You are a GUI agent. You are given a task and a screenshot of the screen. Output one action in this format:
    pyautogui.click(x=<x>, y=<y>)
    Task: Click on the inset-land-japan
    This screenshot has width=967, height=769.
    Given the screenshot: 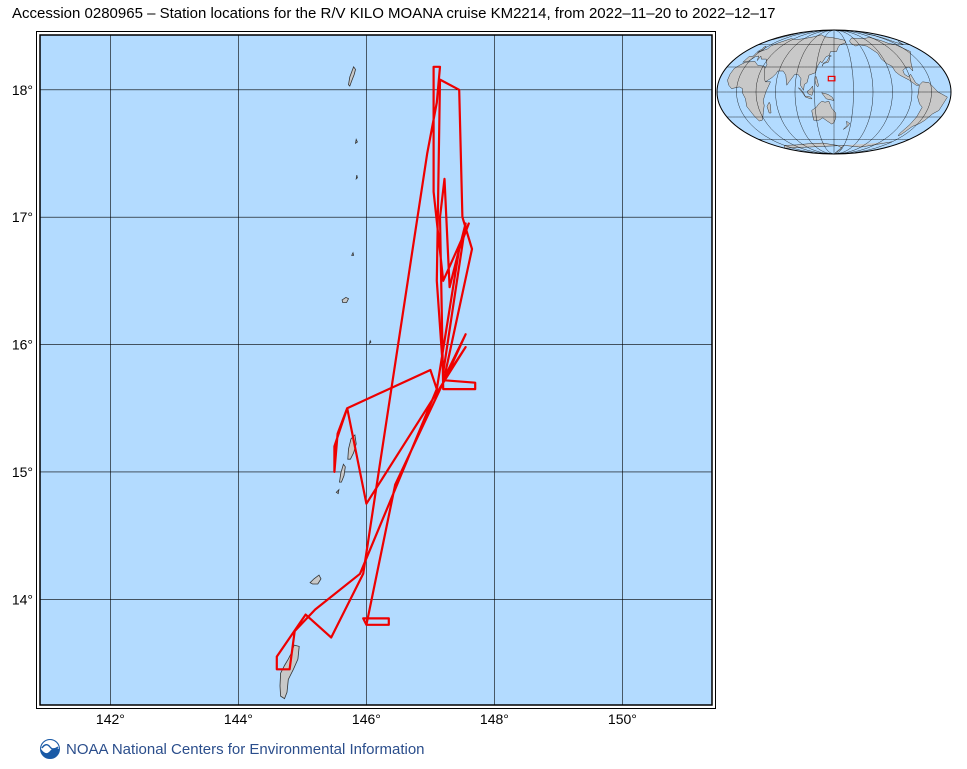 What is the action you would take?
    pyautogui.click(x=827, y=60)
    